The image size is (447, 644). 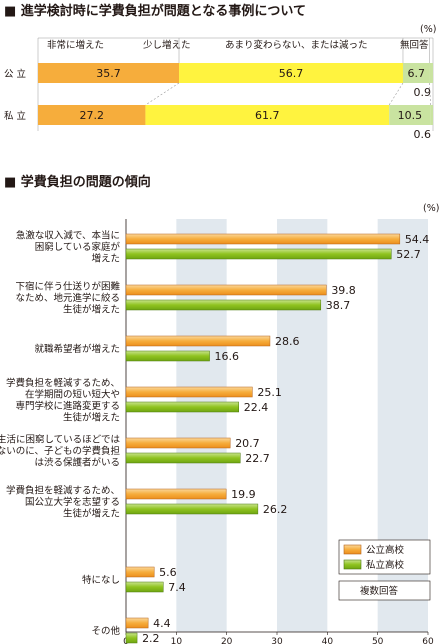 I want to click on multiple-answer-note: 複数回答, so click(x=379, y=591).